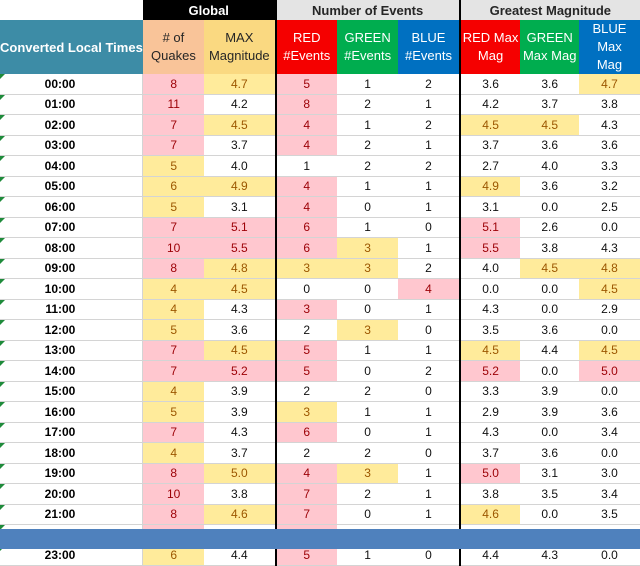 The height and width of the screenshot is (566, 640). Describe the element at coordinates (490, 391) in the screenshot. I see `cell-red-mag: 3.3` at that location.